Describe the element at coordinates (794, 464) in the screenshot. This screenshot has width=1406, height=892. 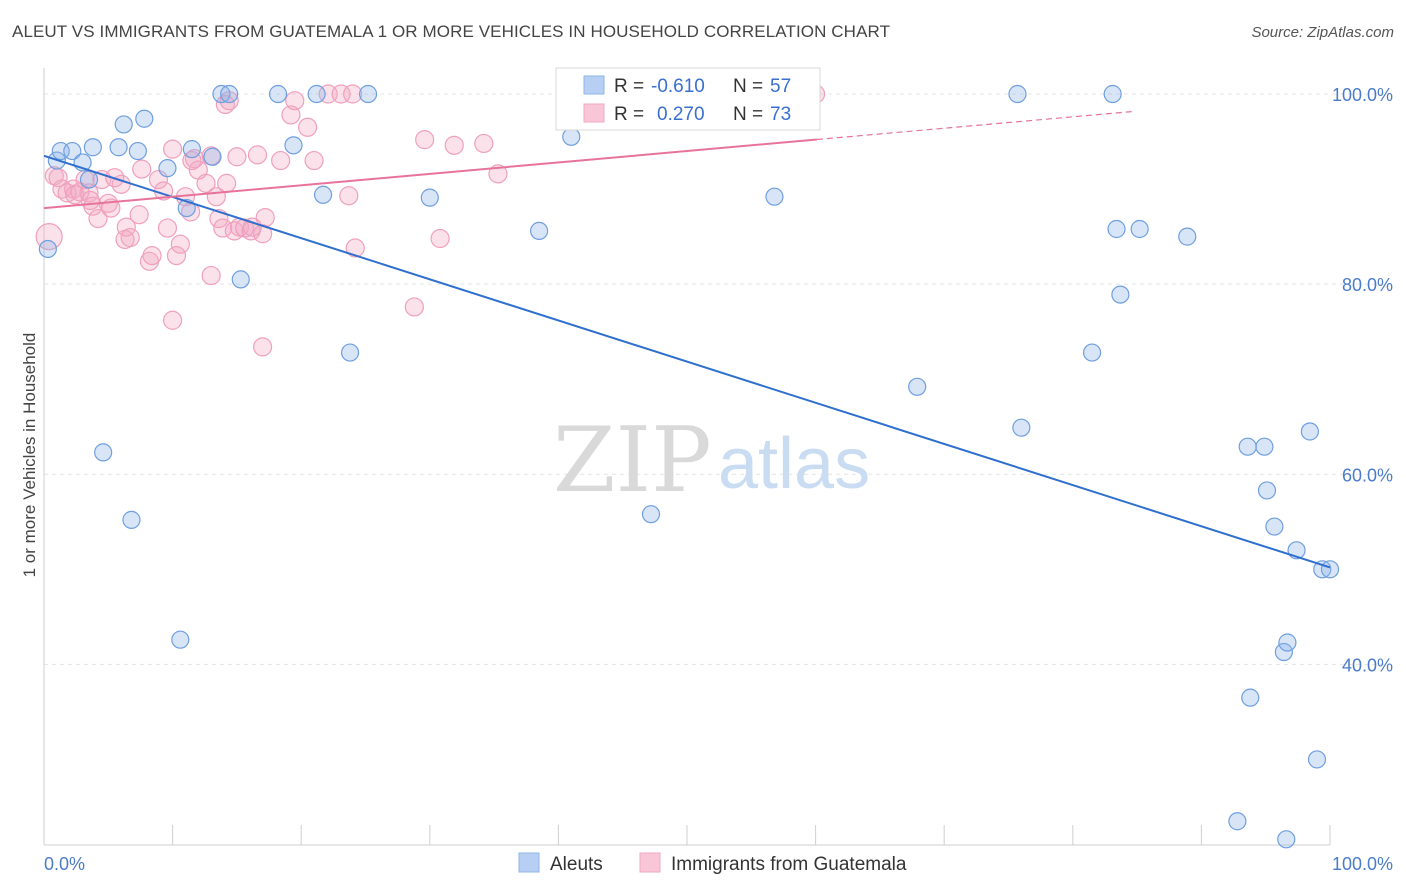
I see `watermark-atlas: atlas` at that location.